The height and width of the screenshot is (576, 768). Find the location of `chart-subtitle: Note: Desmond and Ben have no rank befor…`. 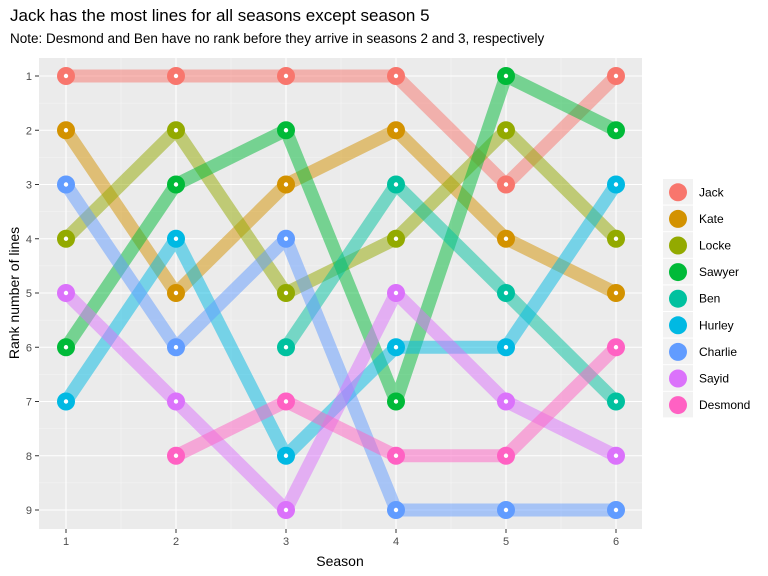

chart-subtitle: Note: Desmond and Ben have no rank befor… is located at coordinates (277, 38).